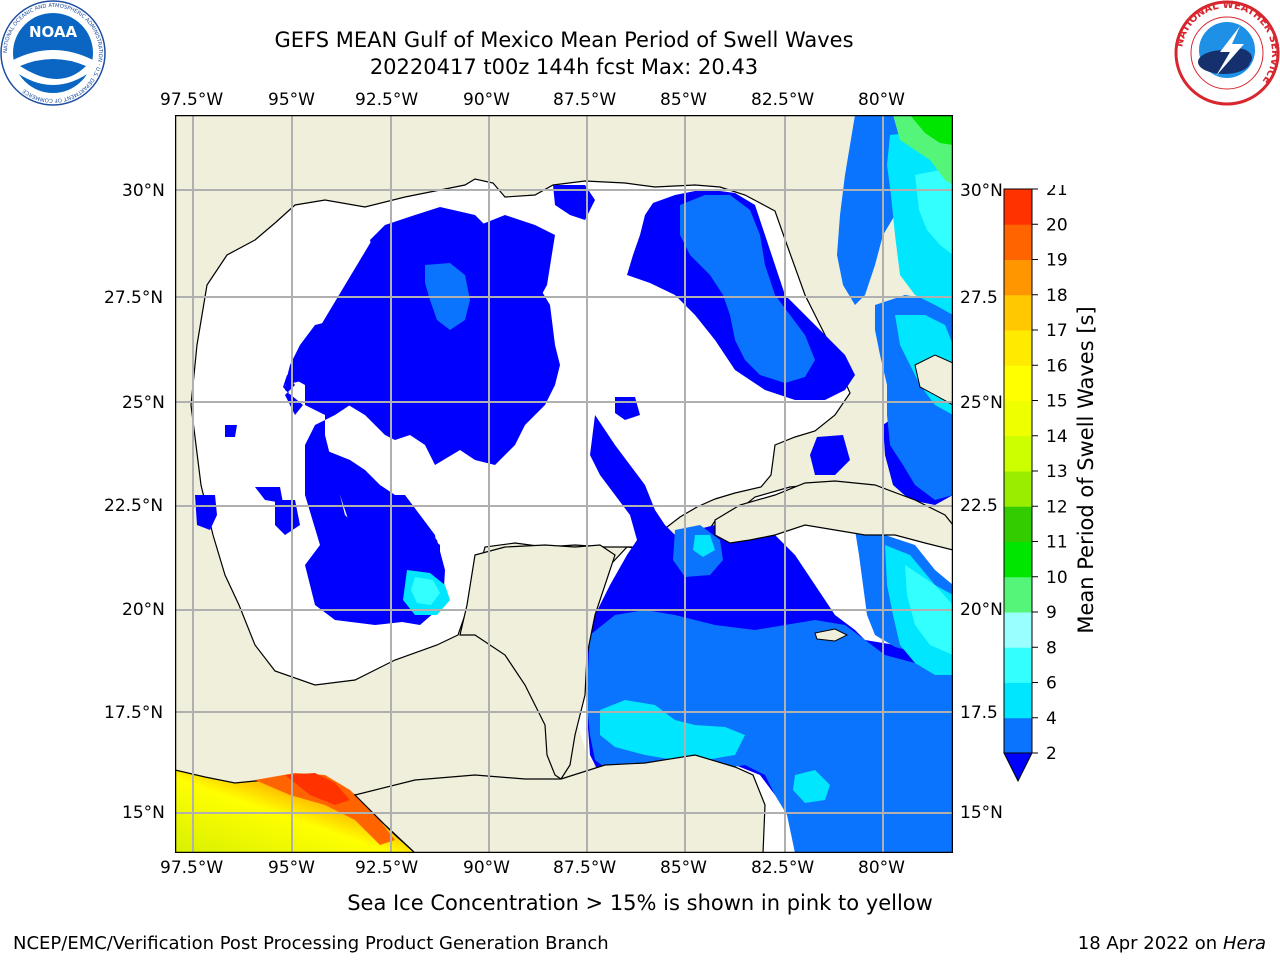 This screenshot has height=960, width=1280. I want to click on colorbar-label-16: 16, so click(1057, 366).